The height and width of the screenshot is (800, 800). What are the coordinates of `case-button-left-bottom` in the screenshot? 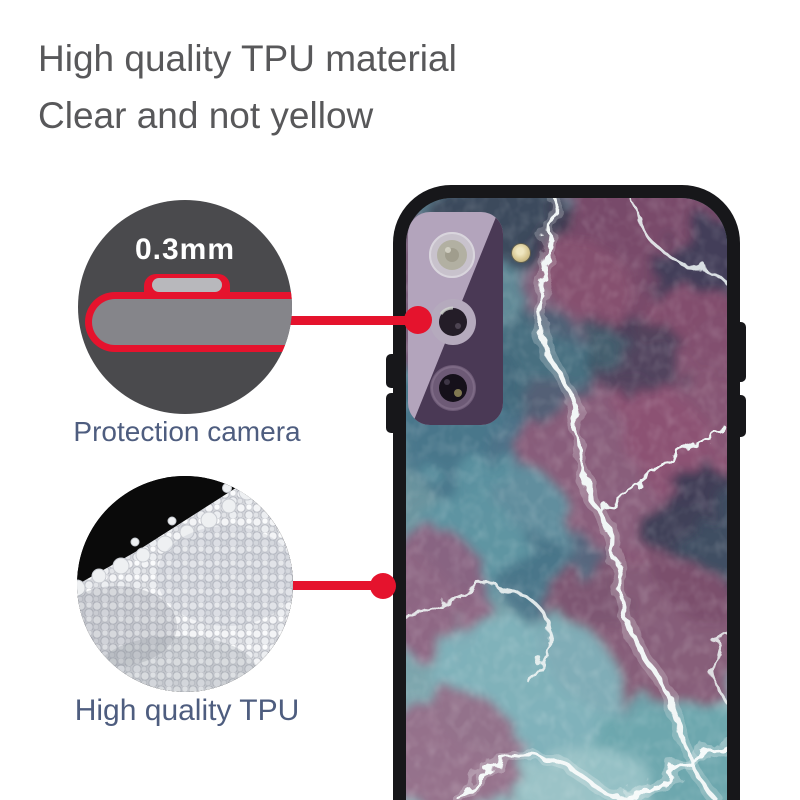 It's located at (391, 413).